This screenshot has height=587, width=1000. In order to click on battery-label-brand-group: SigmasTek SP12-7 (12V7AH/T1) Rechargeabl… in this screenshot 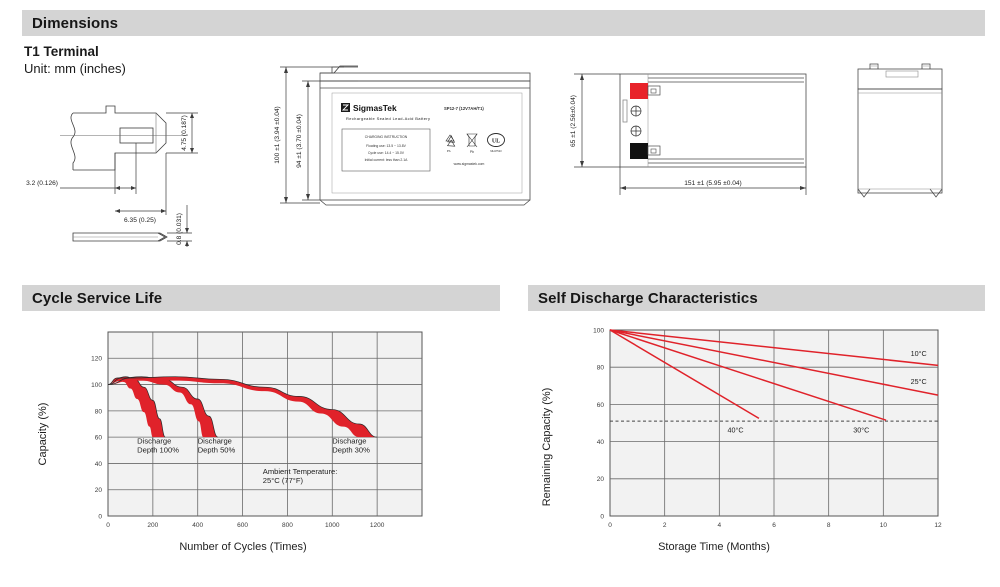, I will do `click(412, 112)`.